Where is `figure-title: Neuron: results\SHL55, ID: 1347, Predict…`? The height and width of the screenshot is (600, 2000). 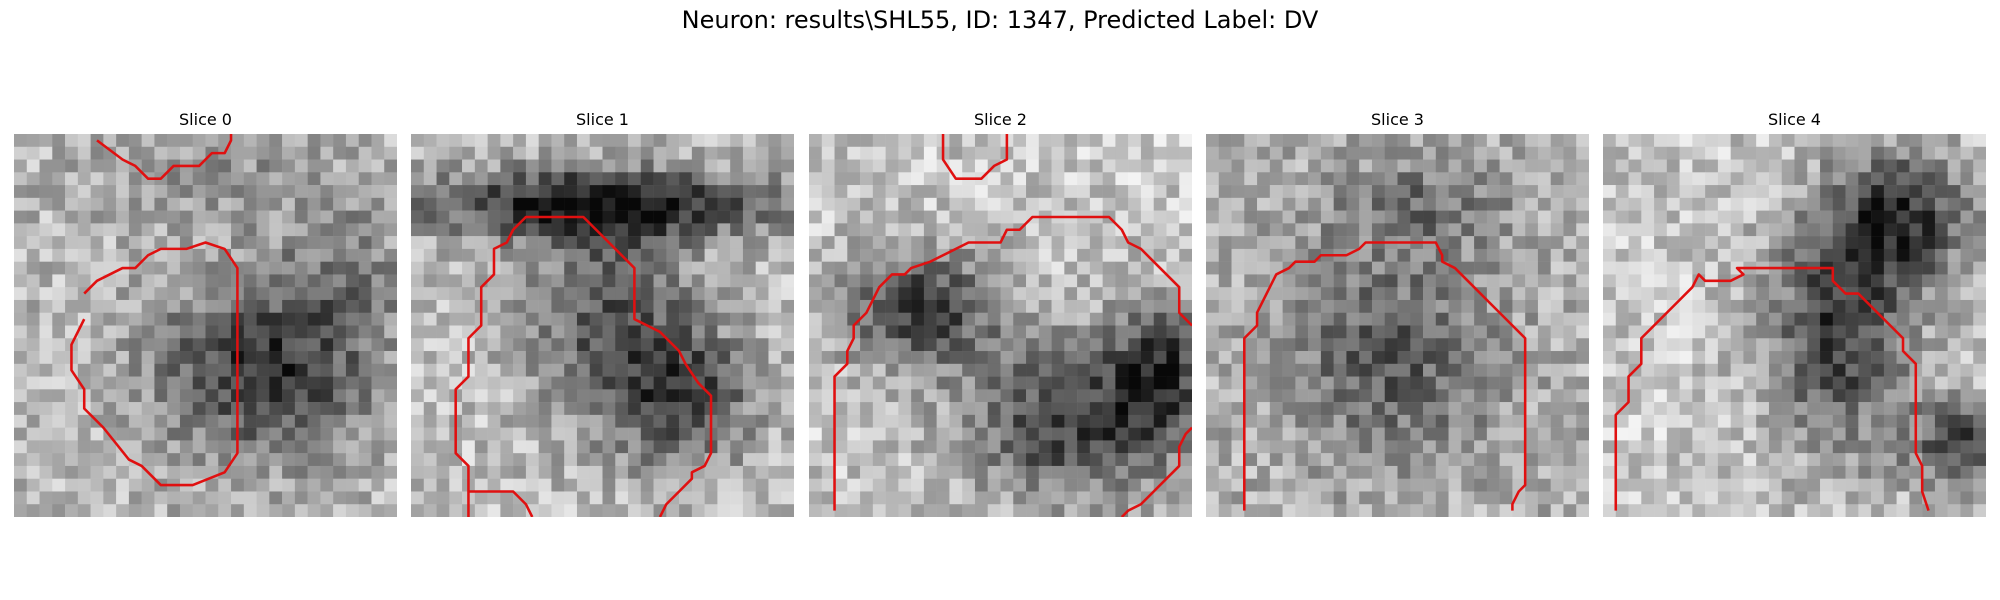
figure-title: Neuron: results\SHL55, ID: 1347, Predict… is located at coordinates (1000, 20).